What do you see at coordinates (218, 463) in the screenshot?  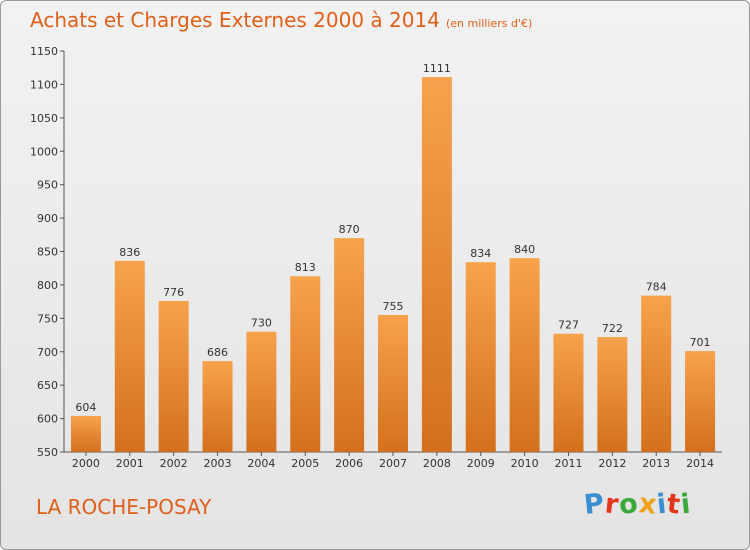 I see `x-tick-label: 2003` at bounding box center [218, 463].